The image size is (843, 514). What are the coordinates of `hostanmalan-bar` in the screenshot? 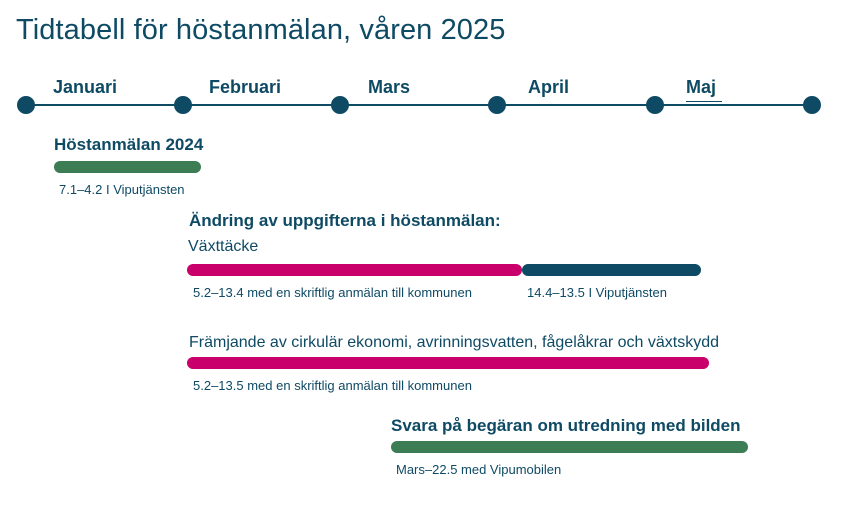 It's located at (127, 167).